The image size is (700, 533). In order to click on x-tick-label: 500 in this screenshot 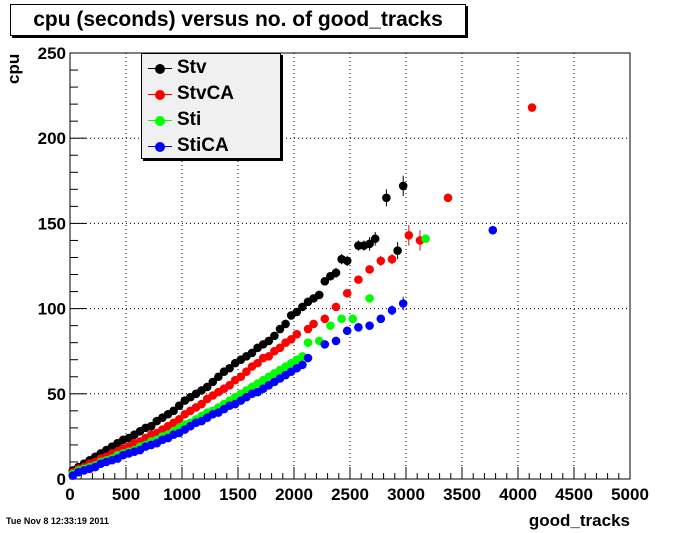, I will do `click(126, 494)`.